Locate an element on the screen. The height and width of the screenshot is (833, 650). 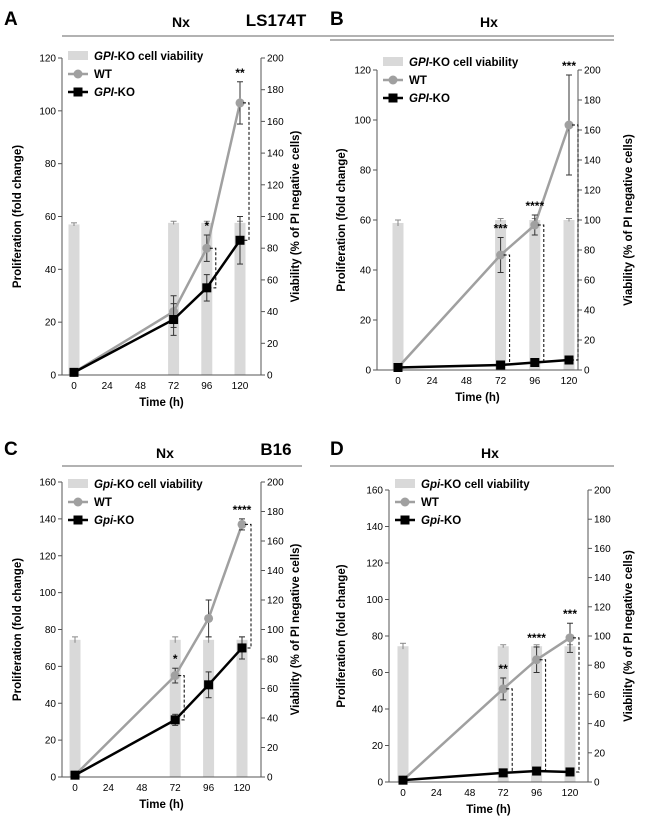
condition-label: Nx is located at coordinates (181, 22).